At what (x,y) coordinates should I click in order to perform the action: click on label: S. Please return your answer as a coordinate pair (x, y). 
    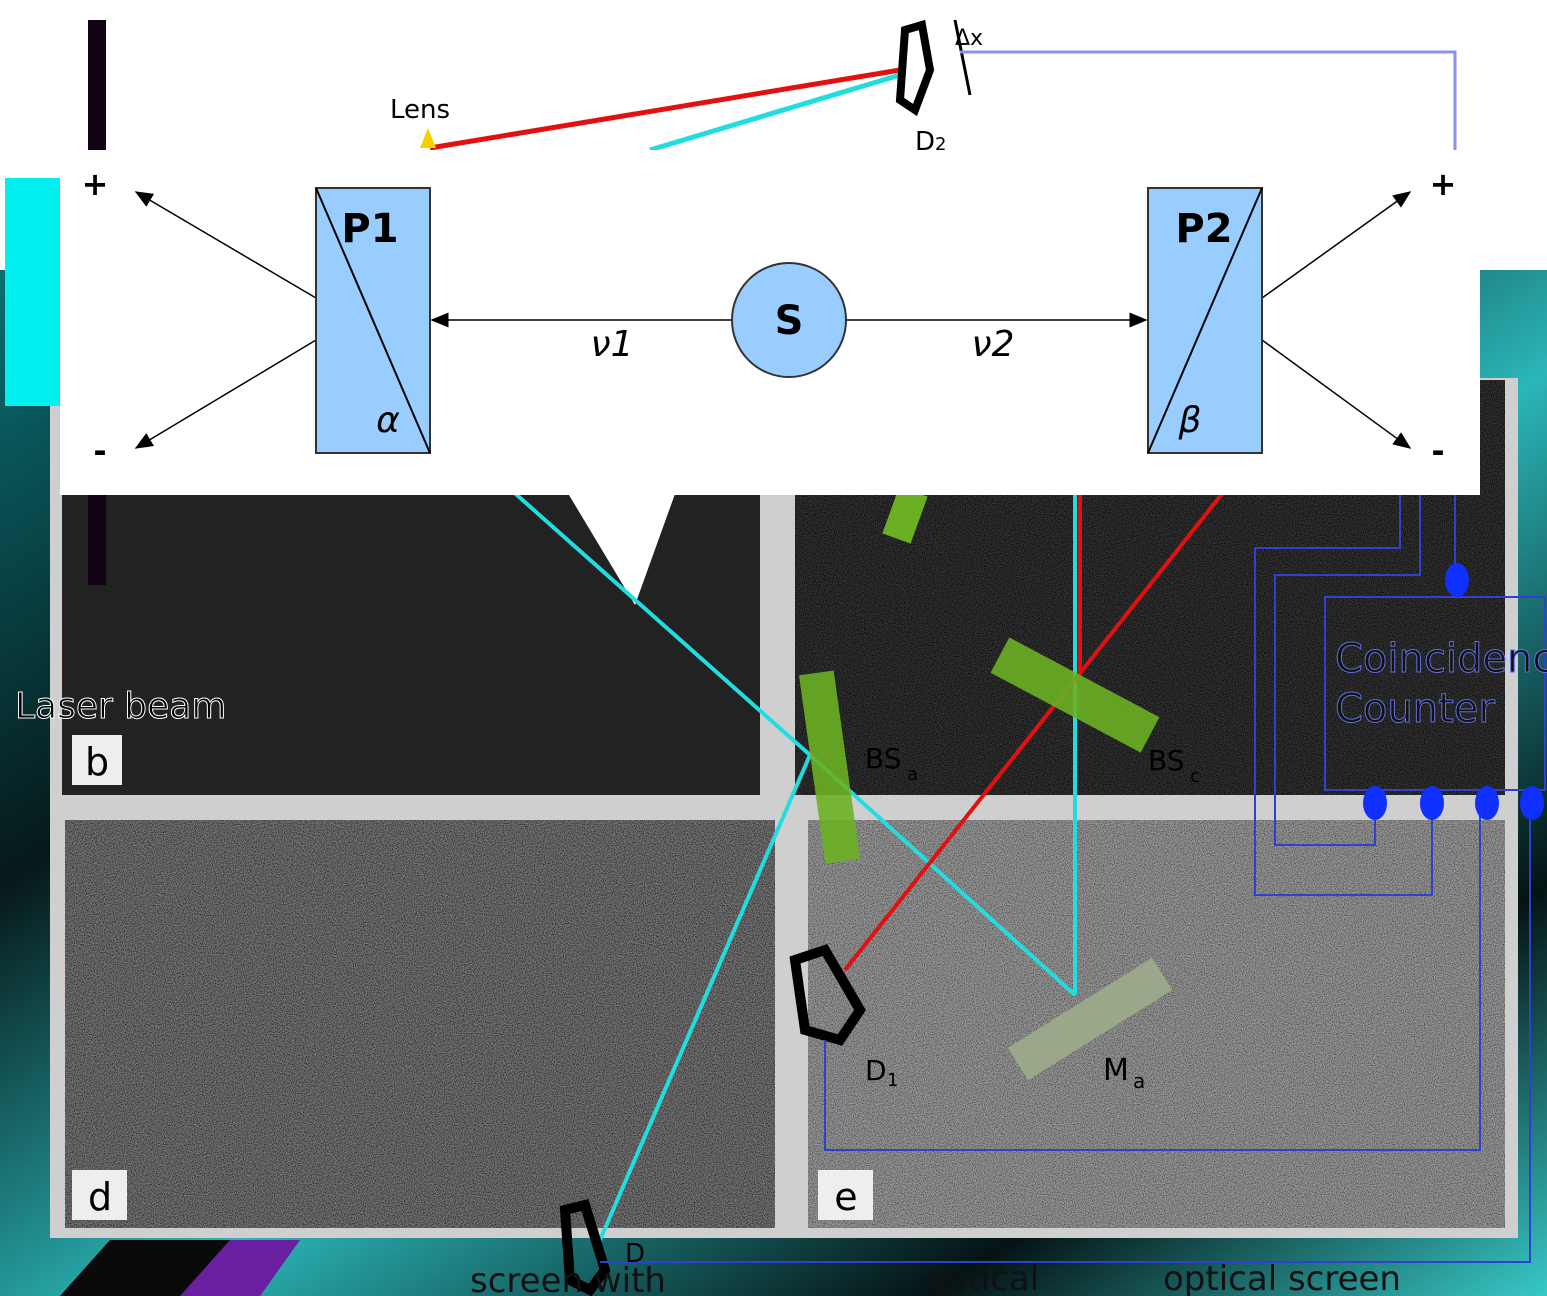
    Looking at the image, I should click on (789, 321).